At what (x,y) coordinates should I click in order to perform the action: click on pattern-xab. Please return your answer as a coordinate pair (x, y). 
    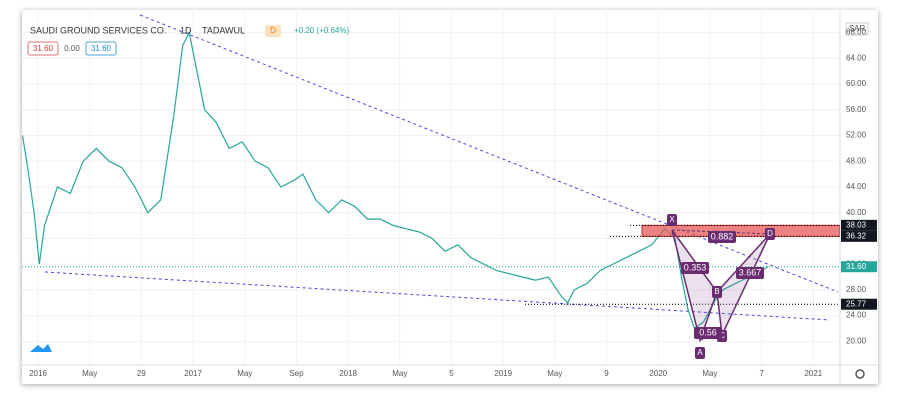
    Looking at the image, I should click on (694, 286).